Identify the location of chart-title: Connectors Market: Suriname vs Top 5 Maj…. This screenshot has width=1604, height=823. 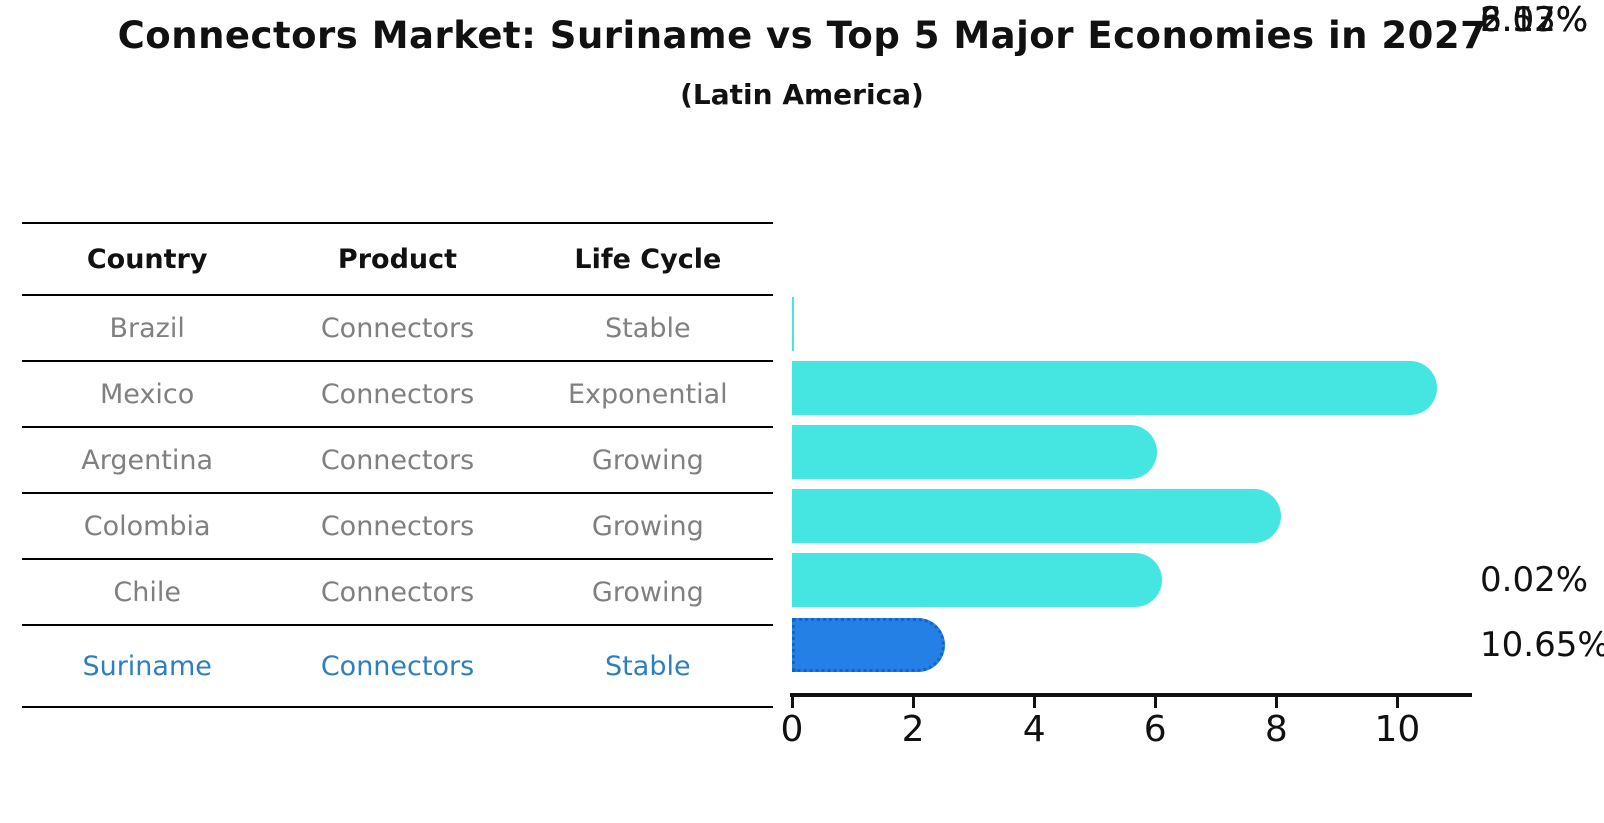
(802, 35).